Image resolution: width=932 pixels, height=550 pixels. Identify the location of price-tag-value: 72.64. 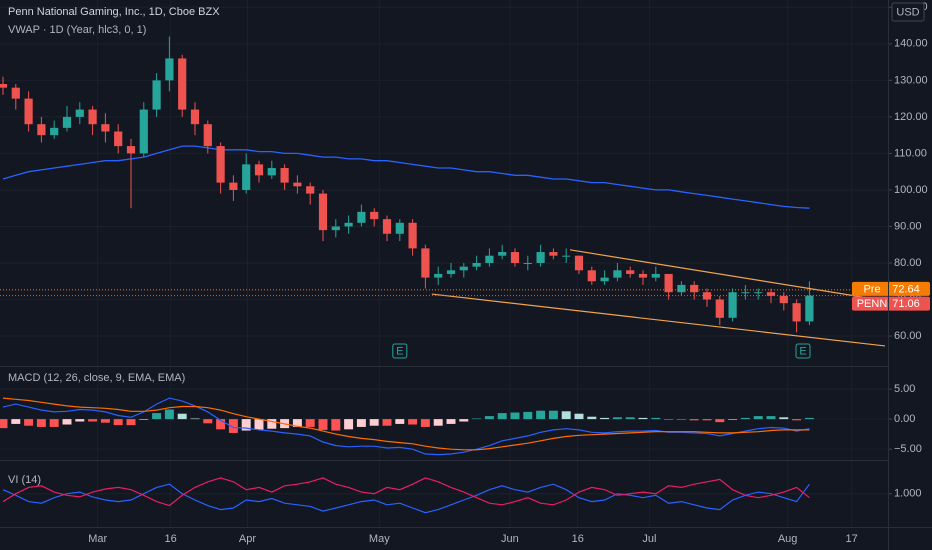
(906, 289).